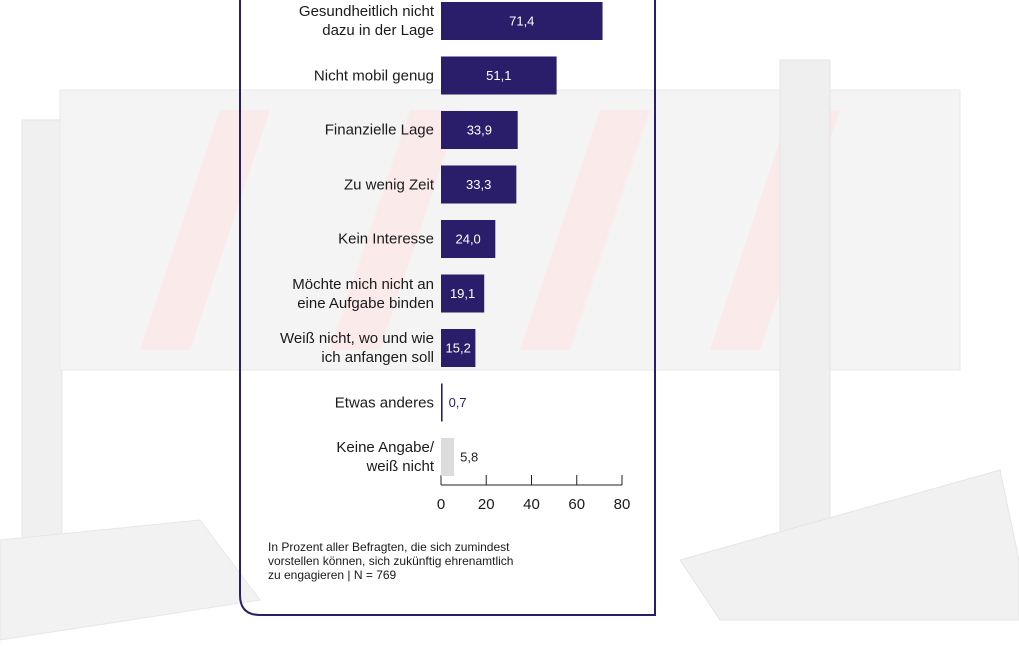  I want to click on value-label: 19,1, so click(462, 293).